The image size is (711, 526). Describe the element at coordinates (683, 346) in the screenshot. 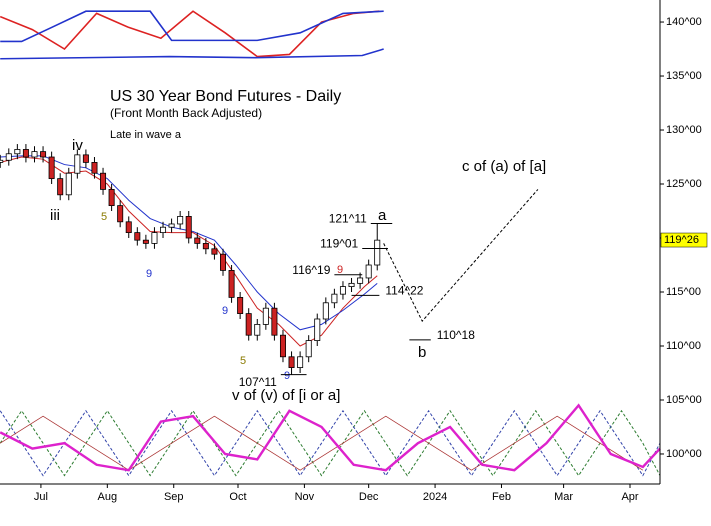

I see `y-tick-label: 110^00` at that location.